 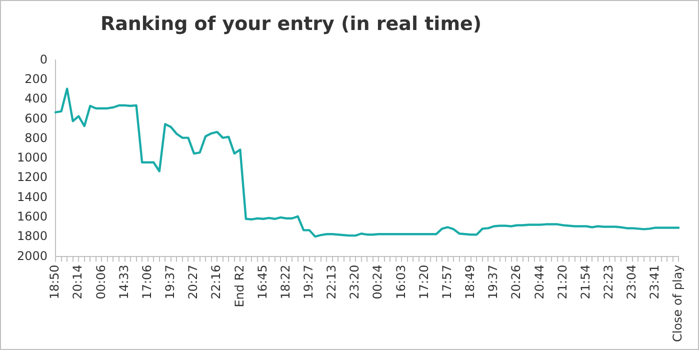 What do you see at coordinates (562, 282) in the screenshot?
I see `x-tick-label: 21:20` at bounding box center [562, 282].